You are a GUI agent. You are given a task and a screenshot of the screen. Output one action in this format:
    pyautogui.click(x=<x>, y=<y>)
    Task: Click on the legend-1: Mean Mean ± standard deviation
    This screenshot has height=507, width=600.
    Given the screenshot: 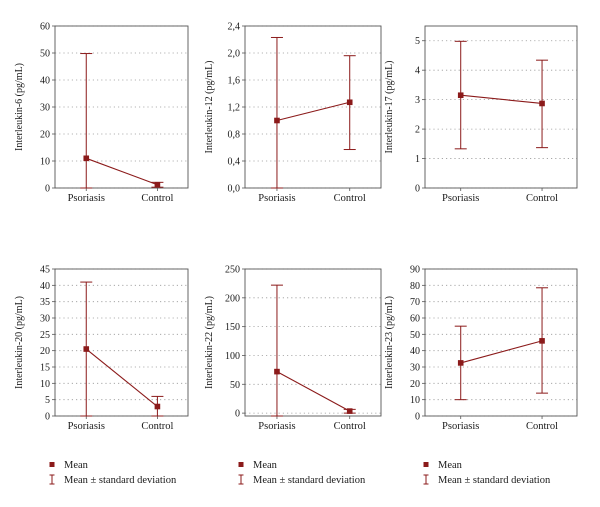 What is the action you would take?
    pyautogui.click(x=113, y=473)
    